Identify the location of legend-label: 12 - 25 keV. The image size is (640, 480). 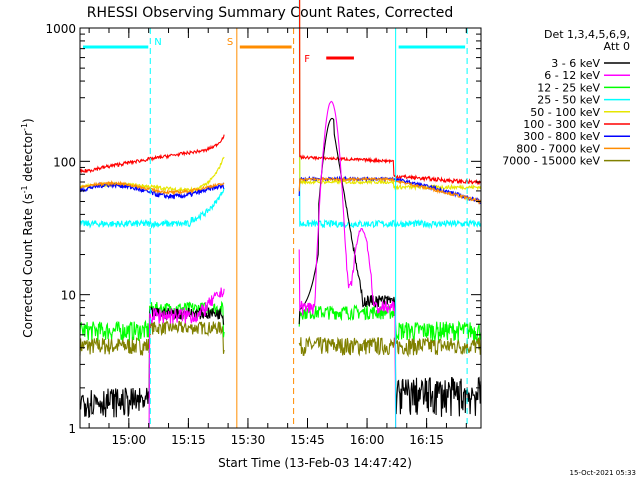
(568, 87).